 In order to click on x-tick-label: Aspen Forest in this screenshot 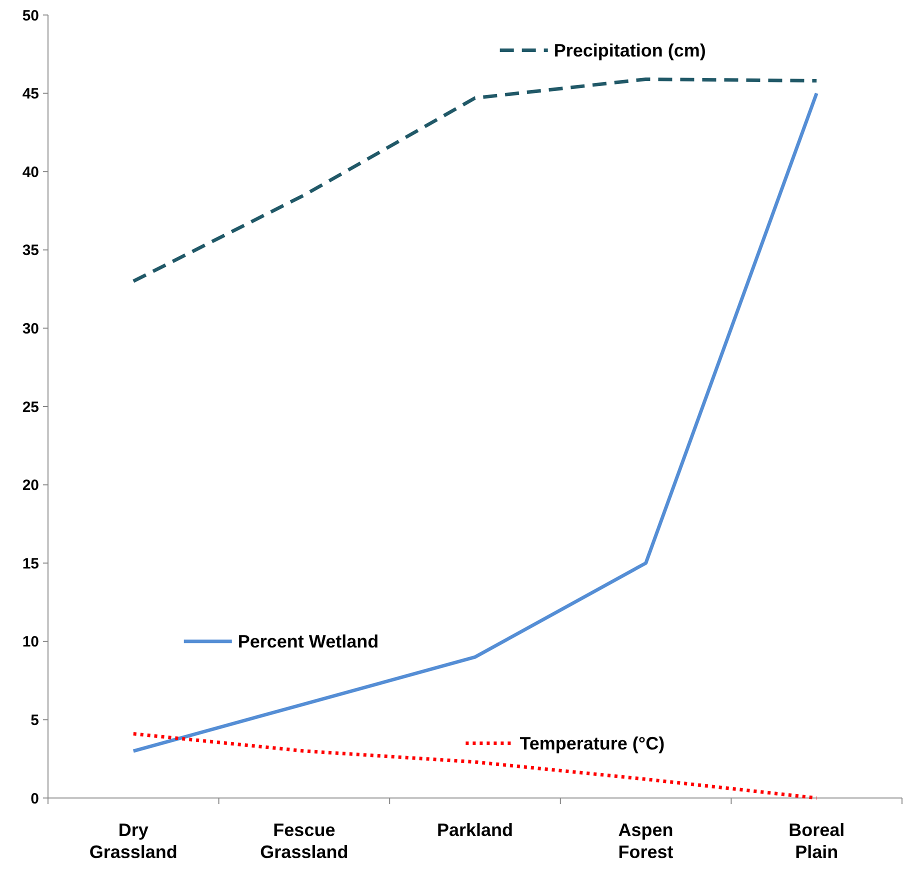, I will do `click(646, 841)`.